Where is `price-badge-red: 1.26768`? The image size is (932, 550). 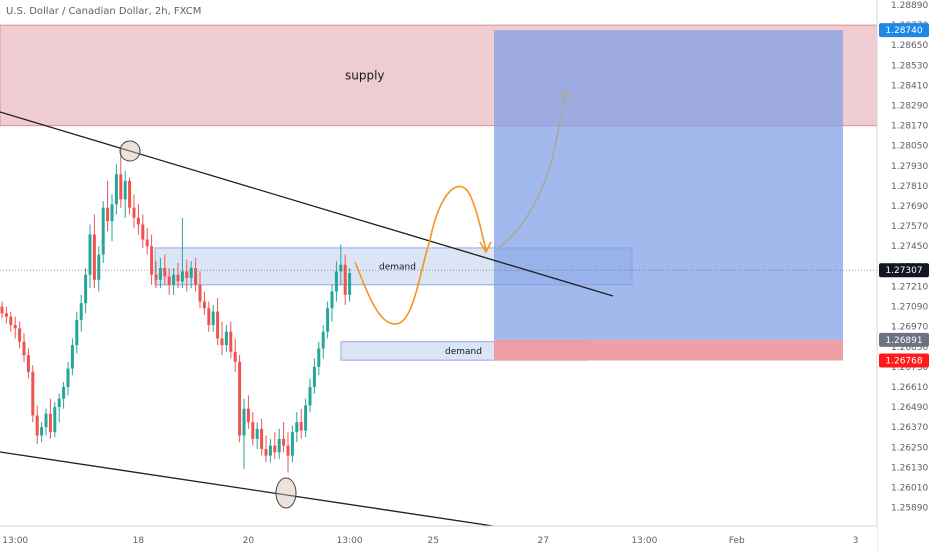
price-badge-red: 1.26768 is located at coordinates (904, 360).